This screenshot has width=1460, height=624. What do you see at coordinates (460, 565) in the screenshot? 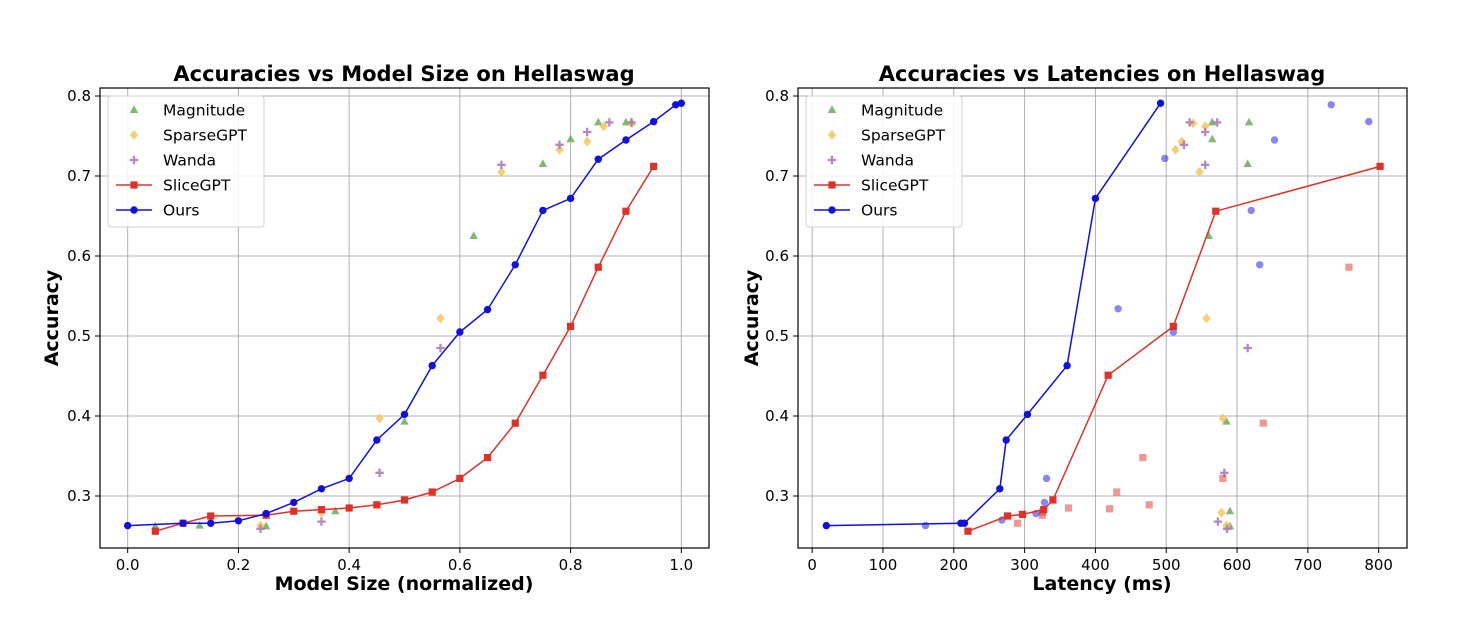
I see `x-tick-label: 0.6` at bounding box center [460, 565].